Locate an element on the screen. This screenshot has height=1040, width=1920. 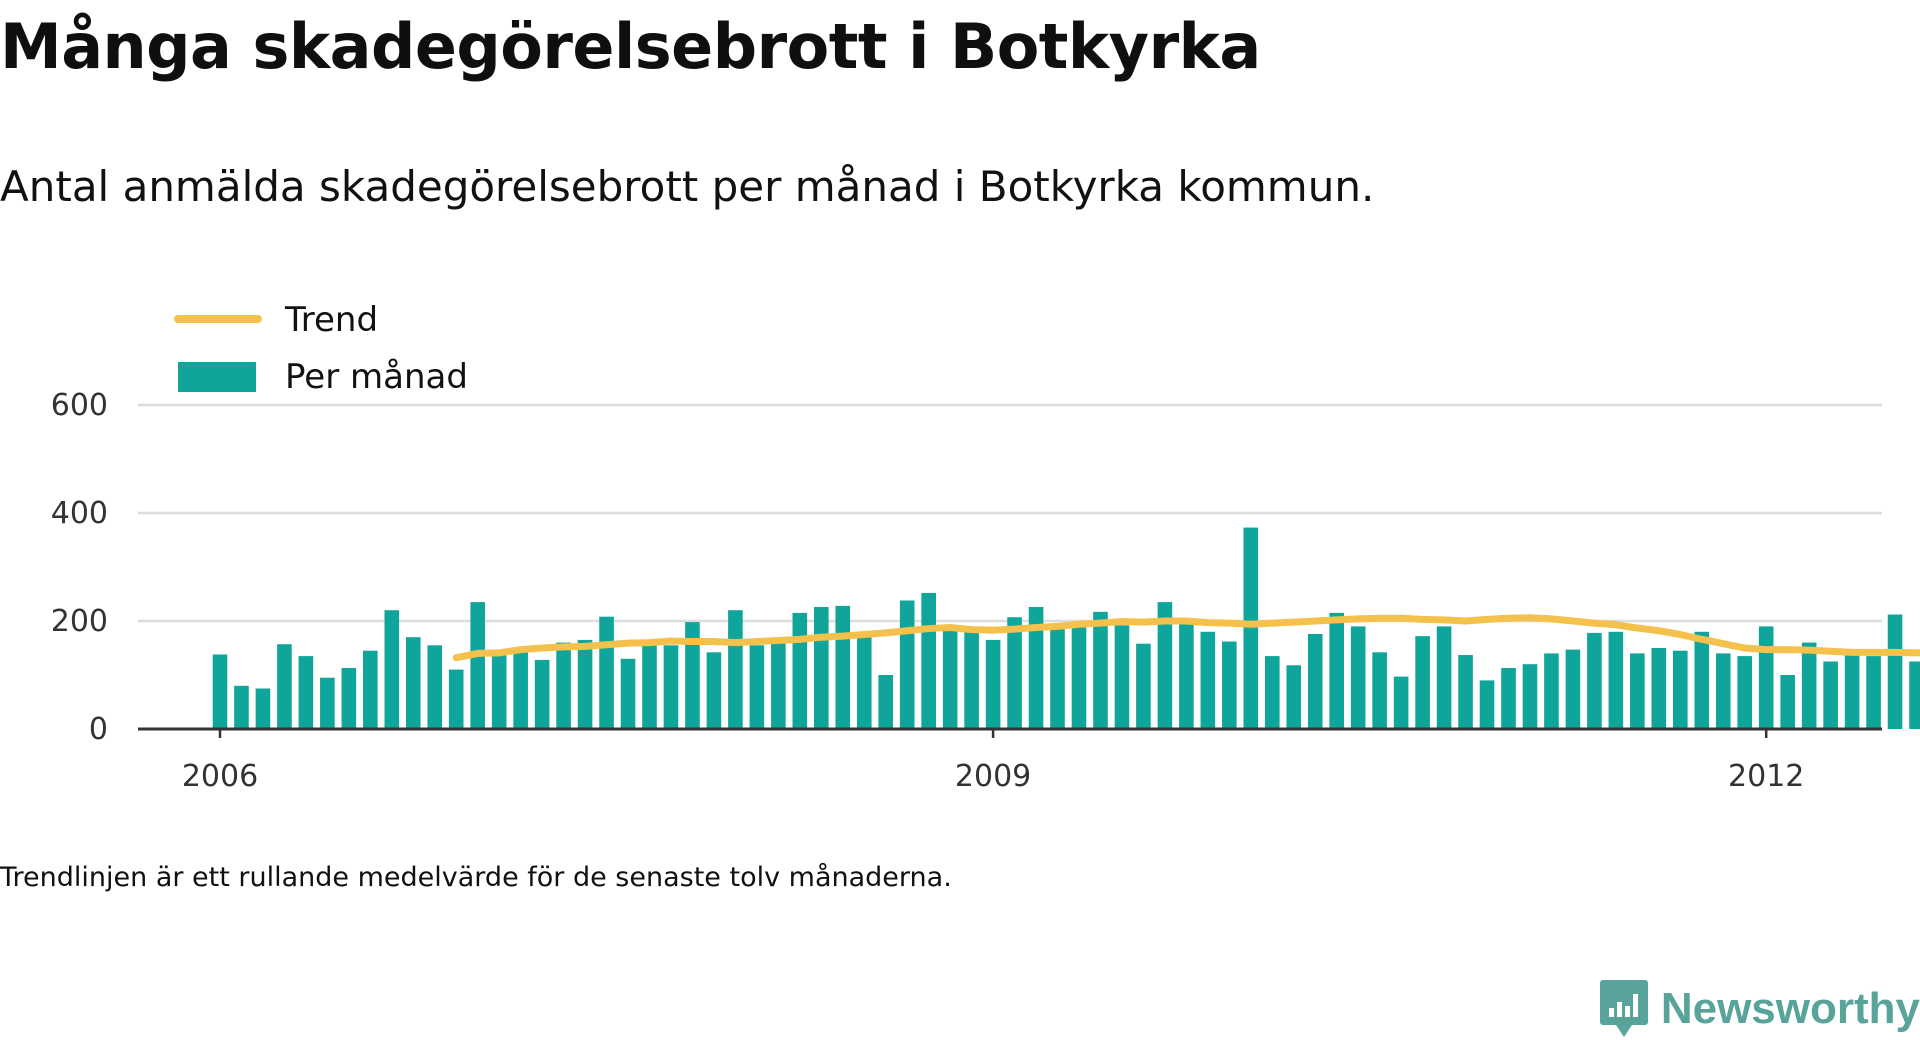
legend-per-month-label: Per månad is located at coordinates (376, 377).